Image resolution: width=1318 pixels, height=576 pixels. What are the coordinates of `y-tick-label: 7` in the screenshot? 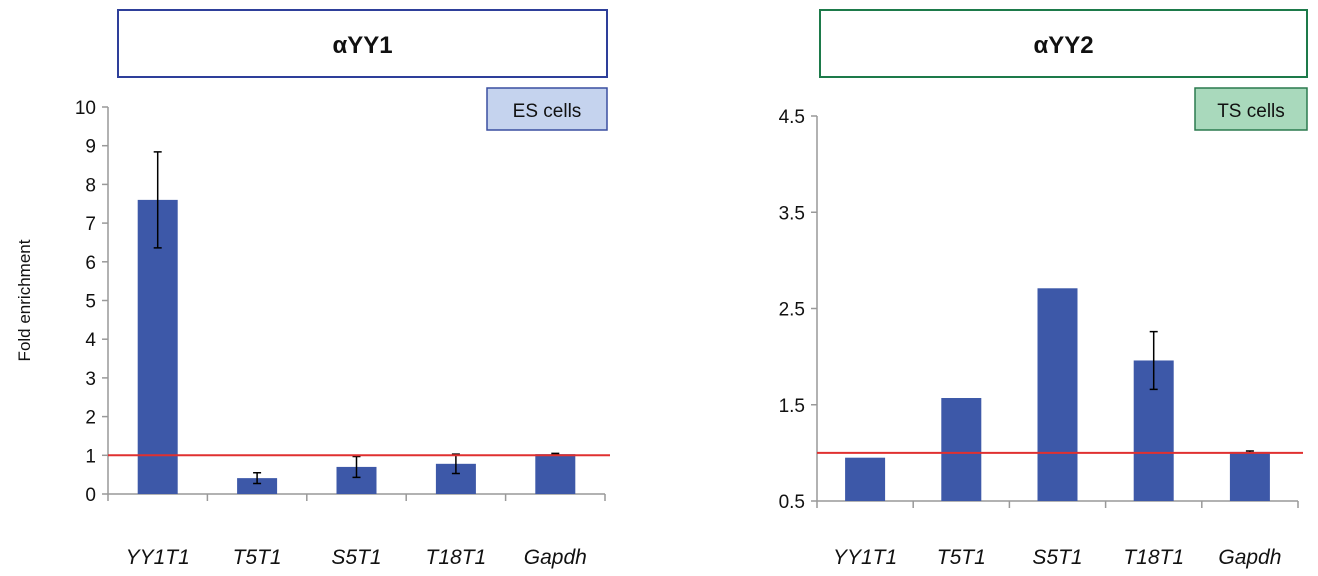 It's located at (90, 224).